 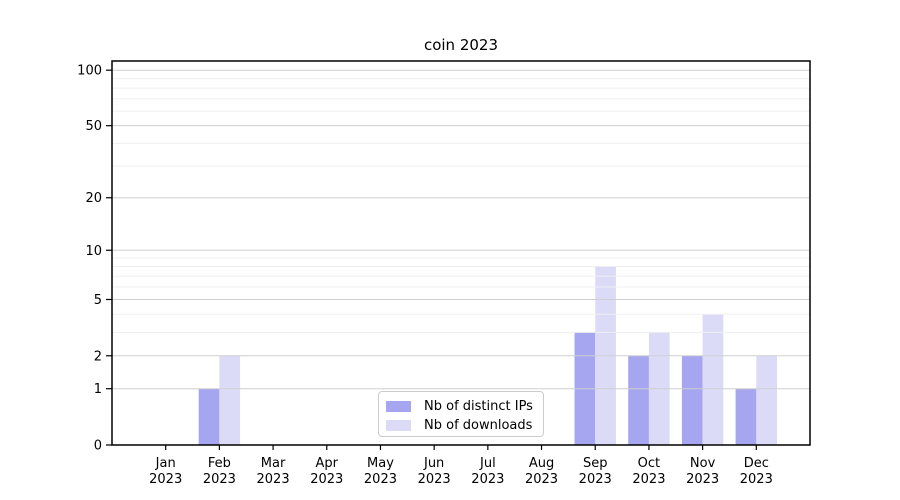 I want to click on legend-label-distinct-ips: Nb of distinct IPs, so click(x=478, y=406).